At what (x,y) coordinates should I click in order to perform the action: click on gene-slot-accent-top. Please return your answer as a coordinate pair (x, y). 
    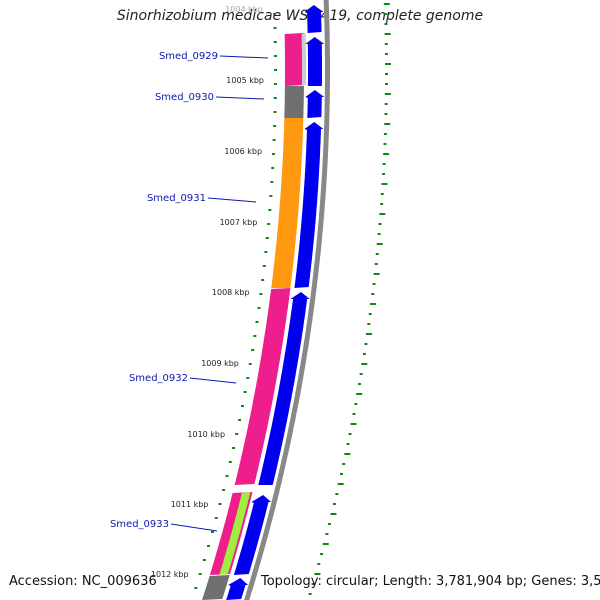
    Looking at the image, I should click on (303, 59).